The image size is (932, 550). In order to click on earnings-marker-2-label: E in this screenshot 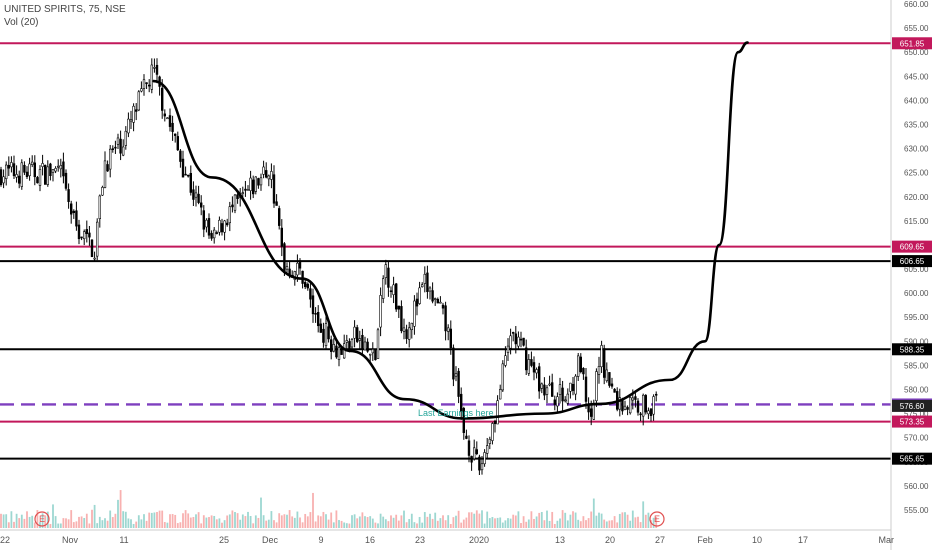, I will do `click(657, 519)`.